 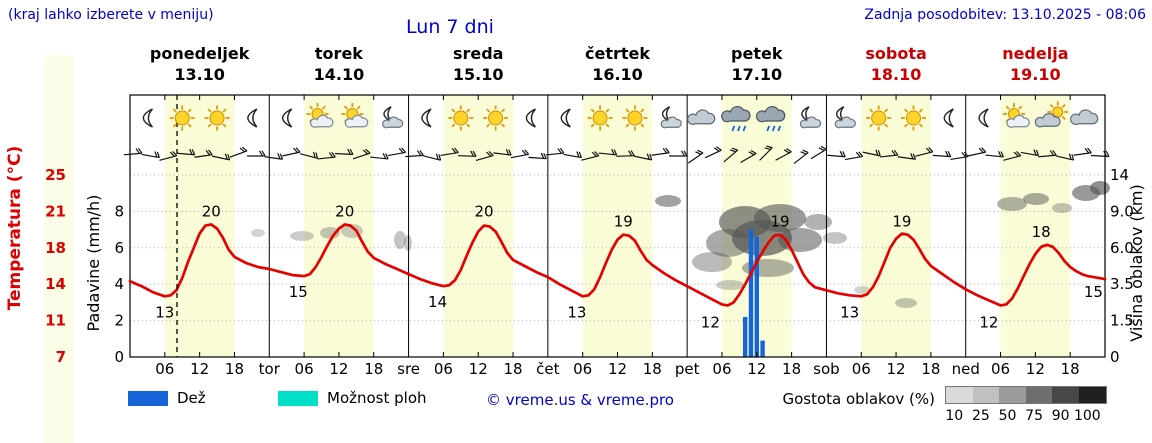 I want to click on svg-text: 21, so click(x=55, y=211).